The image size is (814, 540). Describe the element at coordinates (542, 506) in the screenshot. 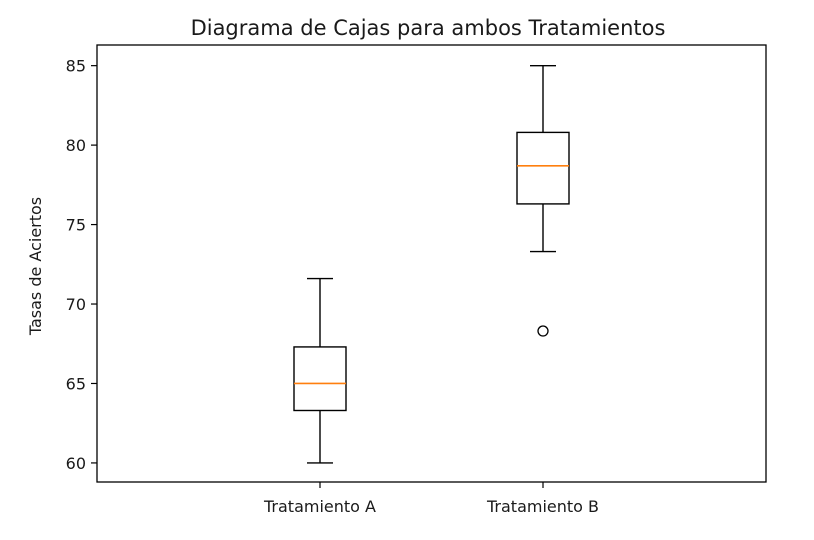

I see `x-tick-label: Tratamiento B` at that location.